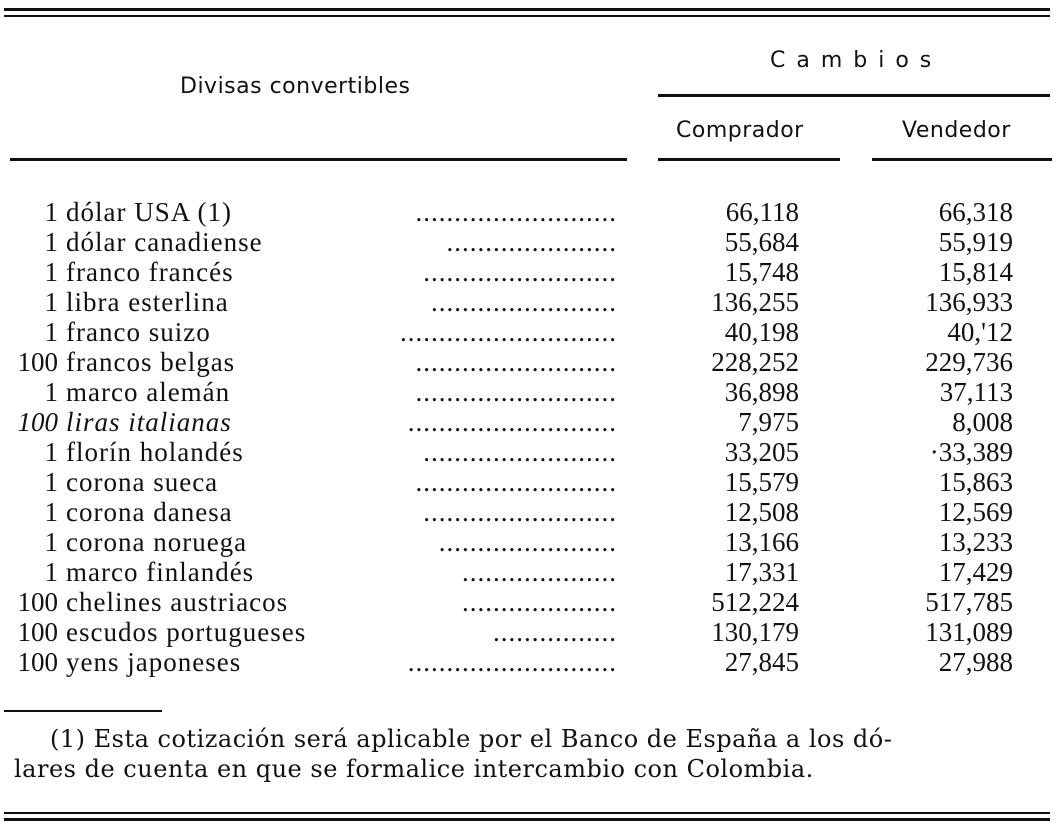  What do you see at coordinates (749, 159) in the screenshot?
I see `header-rule-buy` at bounding box center [749, 159].